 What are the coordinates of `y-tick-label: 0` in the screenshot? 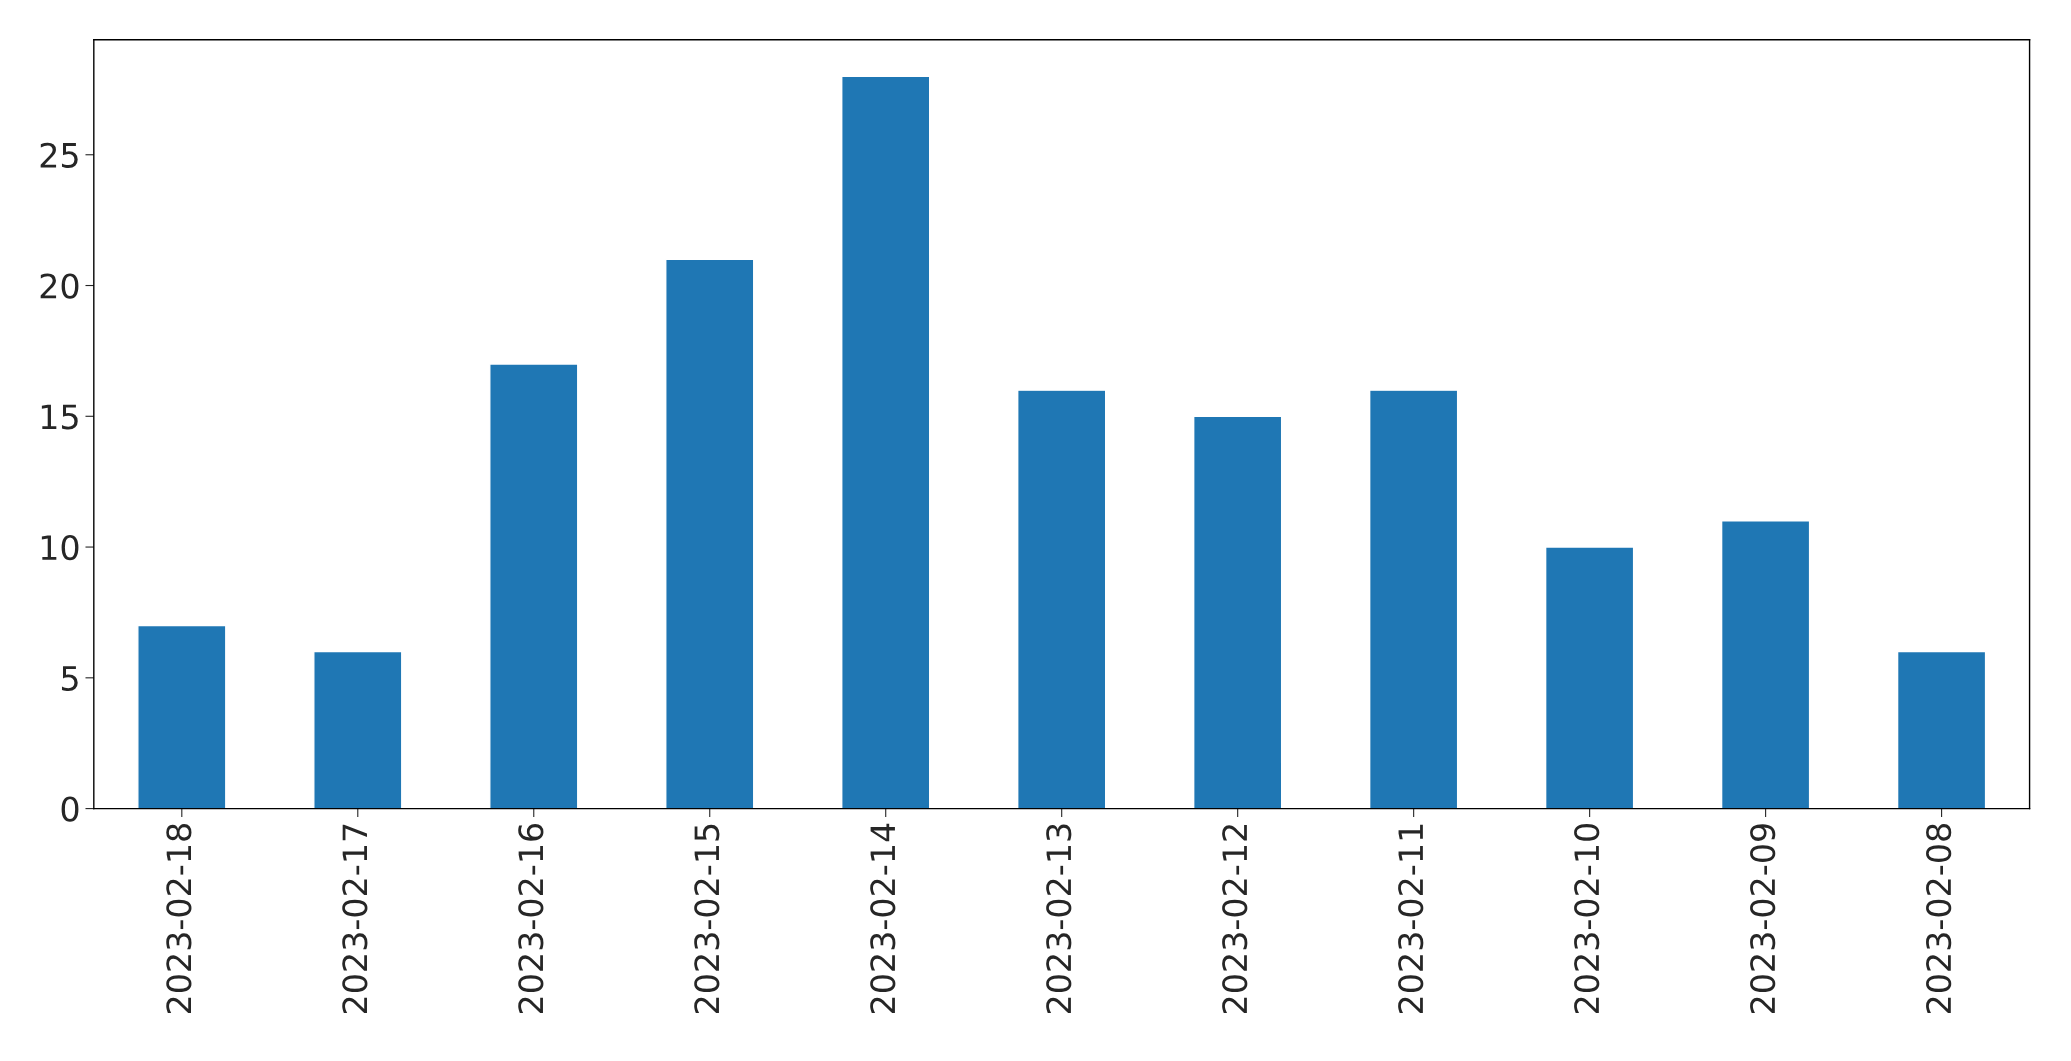 It's located at (70, 809).